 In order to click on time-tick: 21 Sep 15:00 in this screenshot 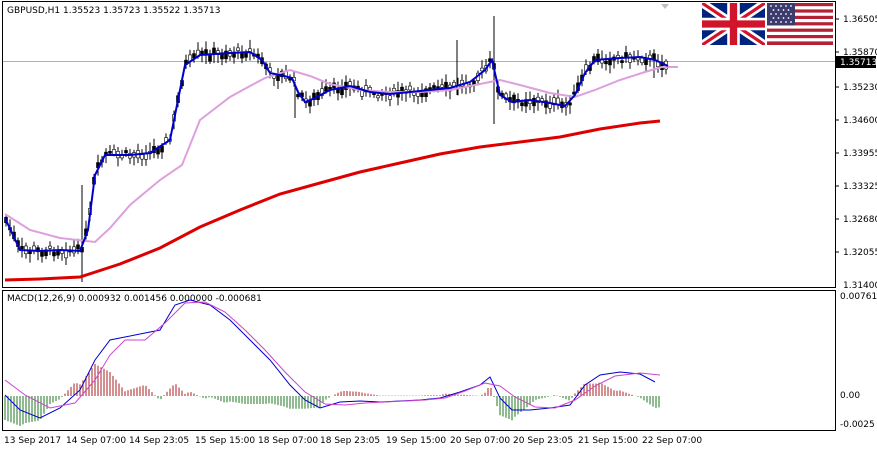, I will do `click(608, 441)`.